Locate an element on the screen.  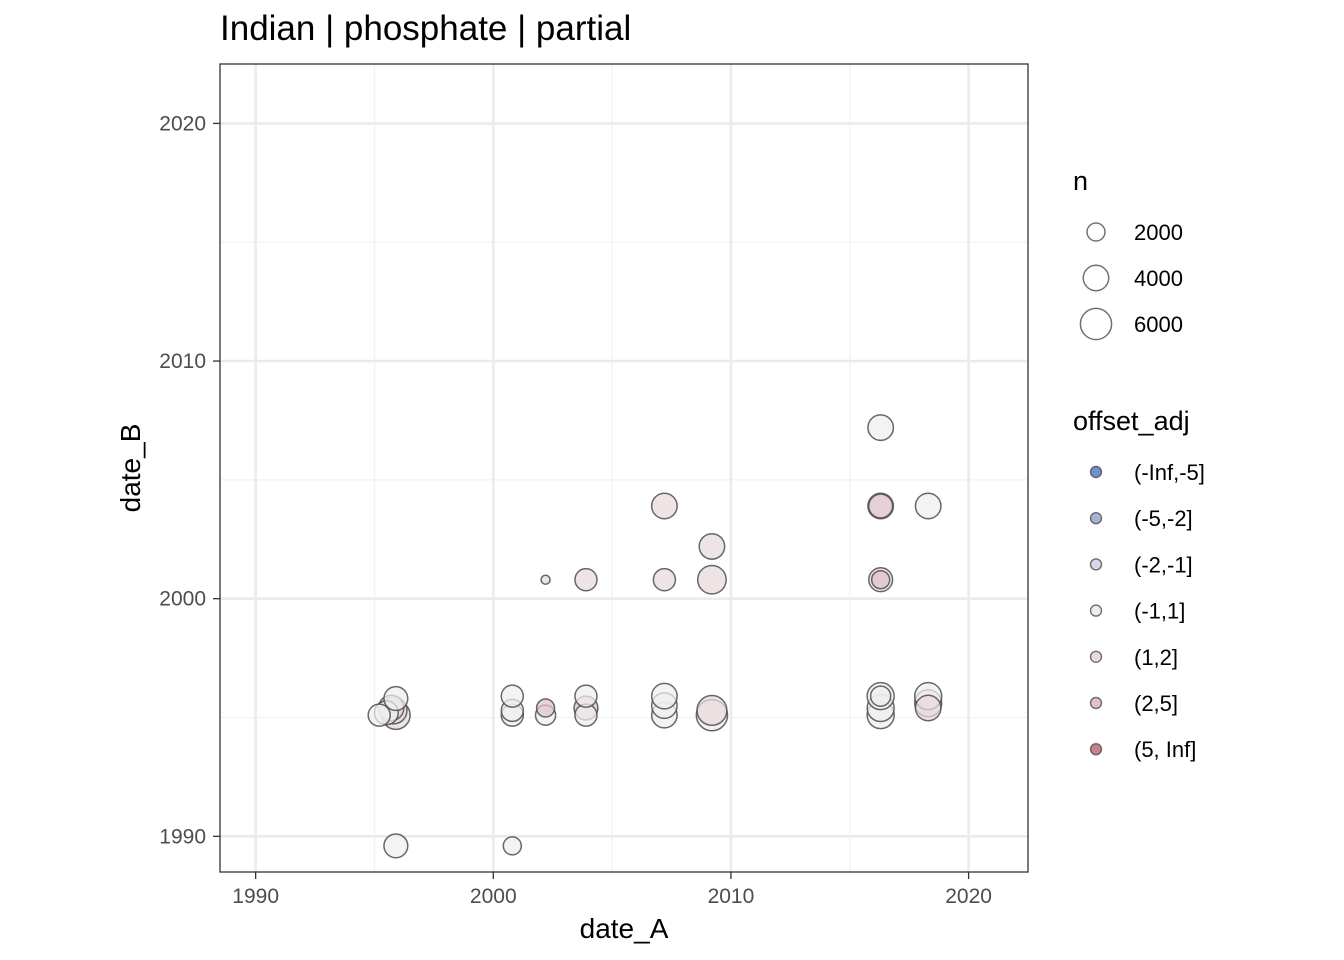
color-legend-label: (-5,-2] is located at coordinates (1163, 518).